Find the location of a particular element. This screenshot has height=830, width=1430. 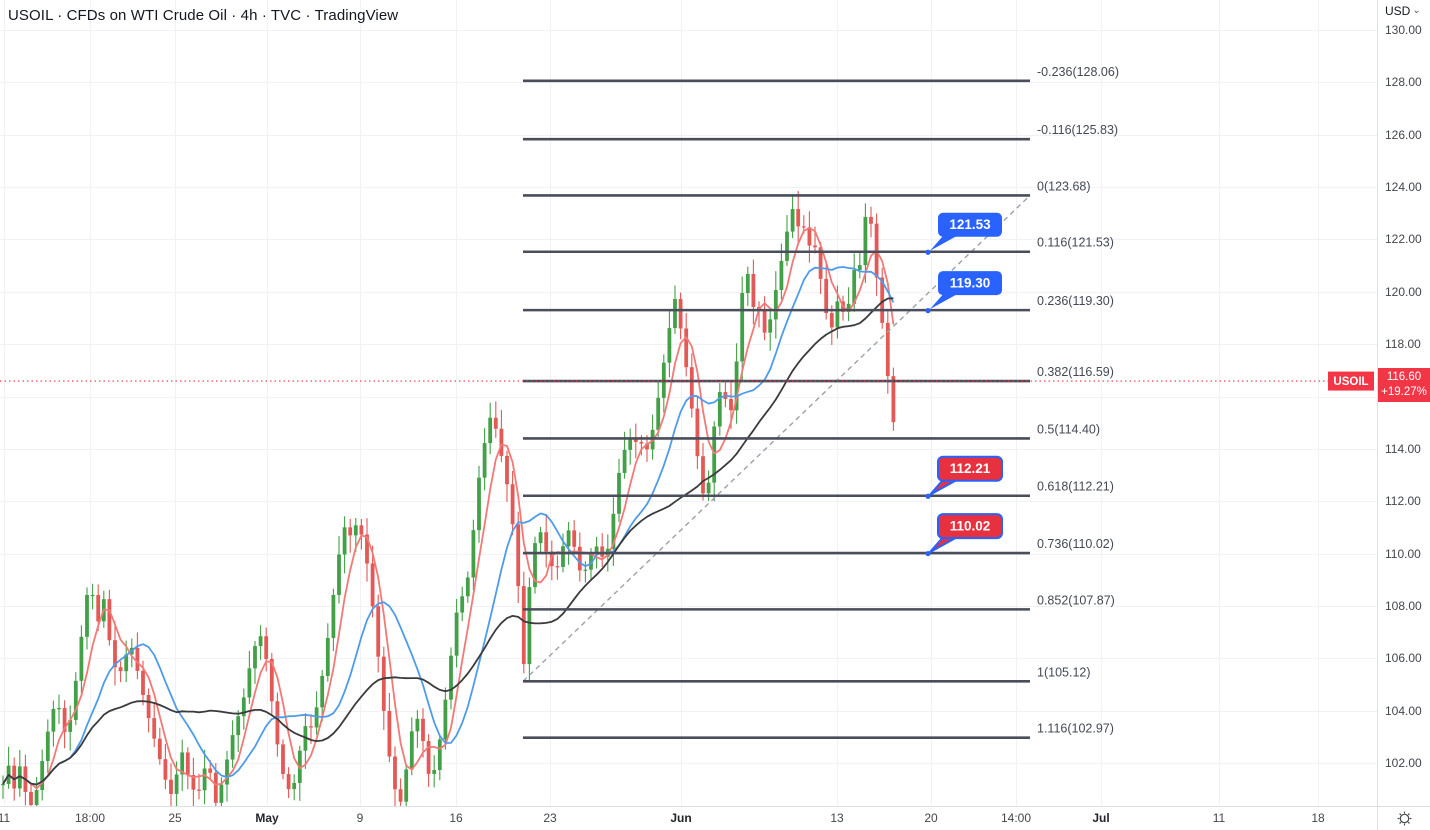

chevron-down-icon: ⌄ is located at coordinates (1416, 10).